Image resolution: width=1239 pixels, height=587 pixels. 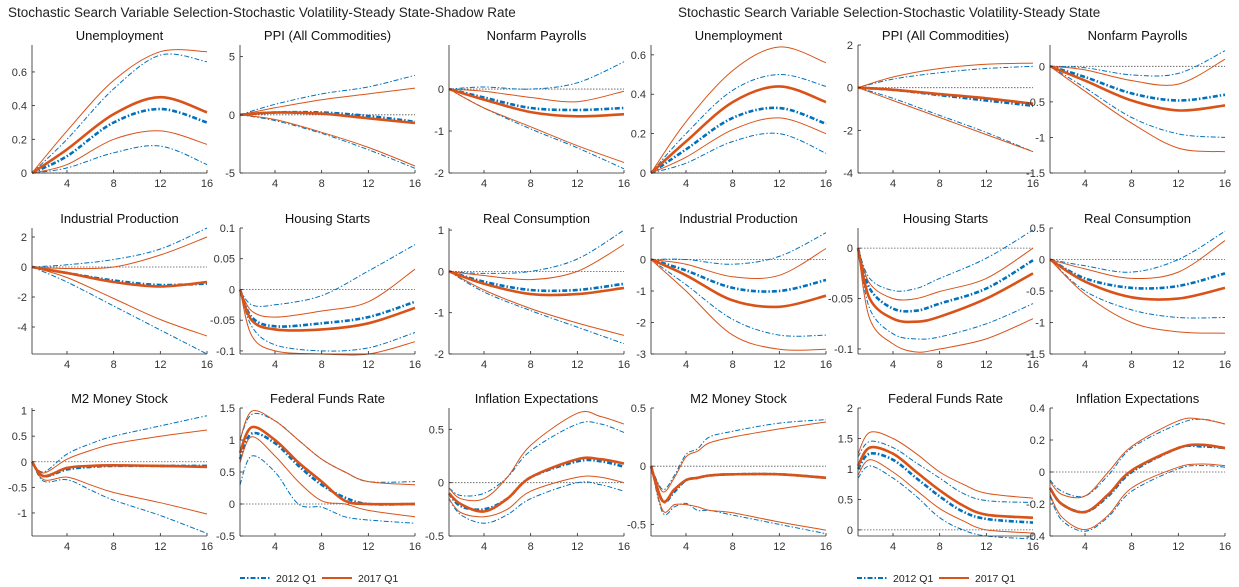 What do you see at coordinates (224, 260) in the screenshot?
I see `y-tick-label: 0.05` at bounding box center [224, 260].